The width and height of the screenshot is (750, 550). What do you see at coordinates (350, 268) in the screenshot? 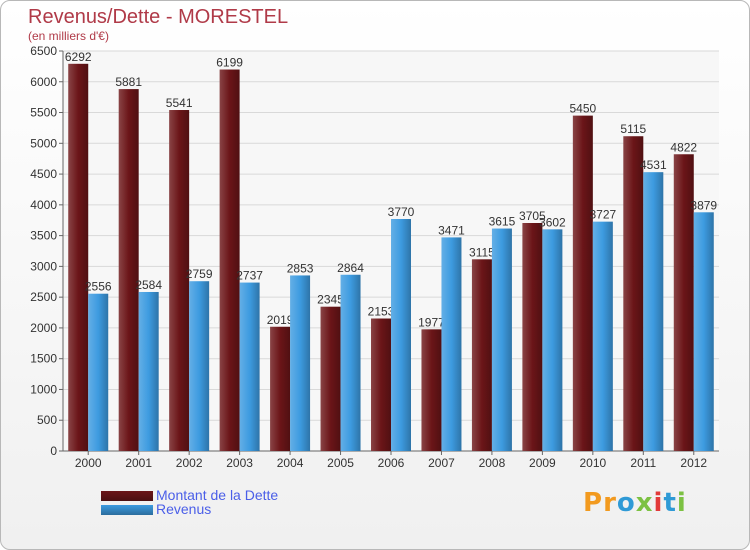
I see `data-label: 2864` at bounding box center [350, 268].